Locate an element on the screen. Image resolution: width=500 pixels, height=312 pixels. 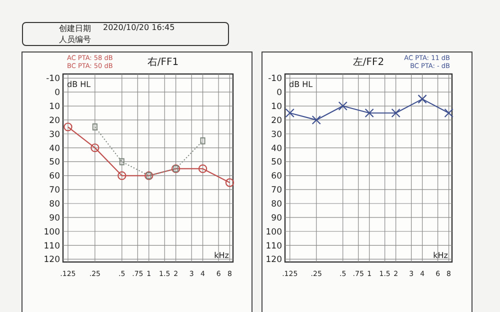
text: 人员编号 is located at coordinates (75, 39).